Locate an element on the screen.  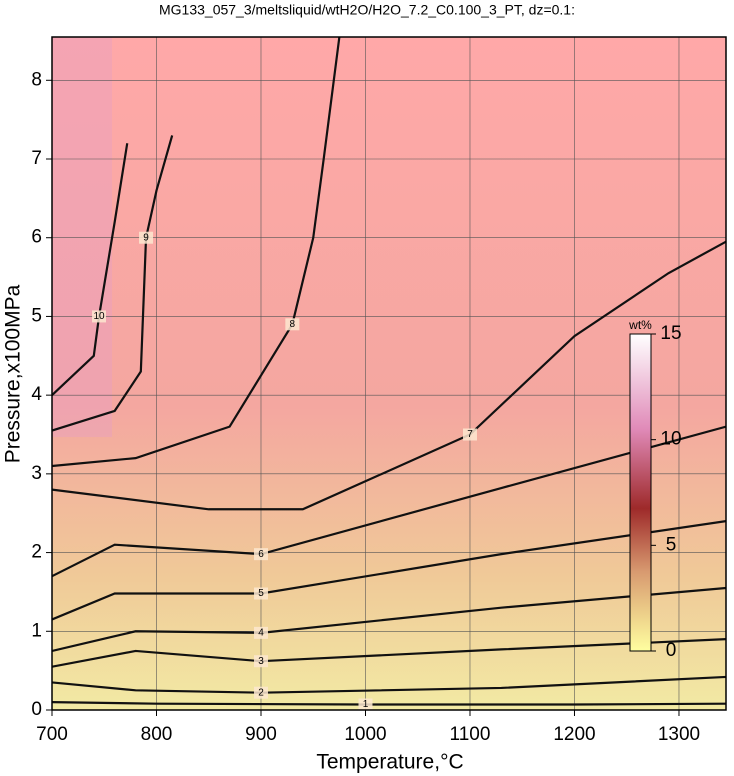
x-tick-label: 900 is located at coordinates (261, 734).